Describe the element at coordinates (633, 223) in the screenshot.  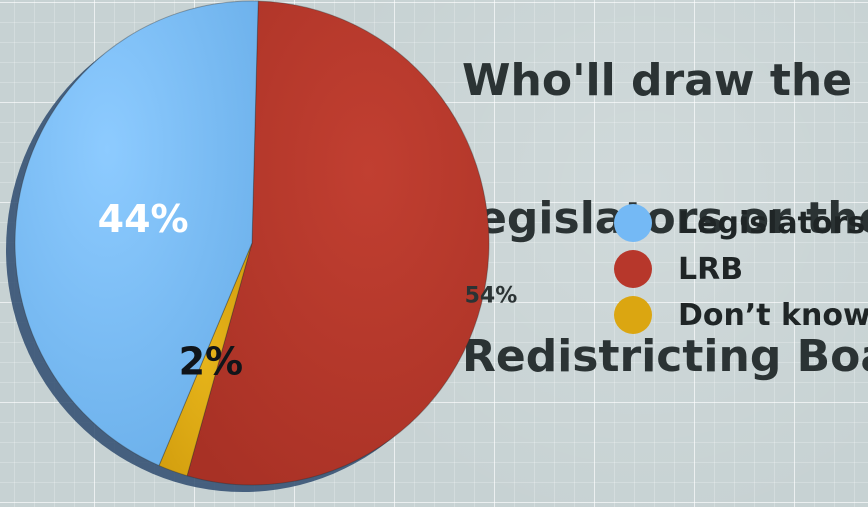
I see `legend-swatch-legislators` at that location.